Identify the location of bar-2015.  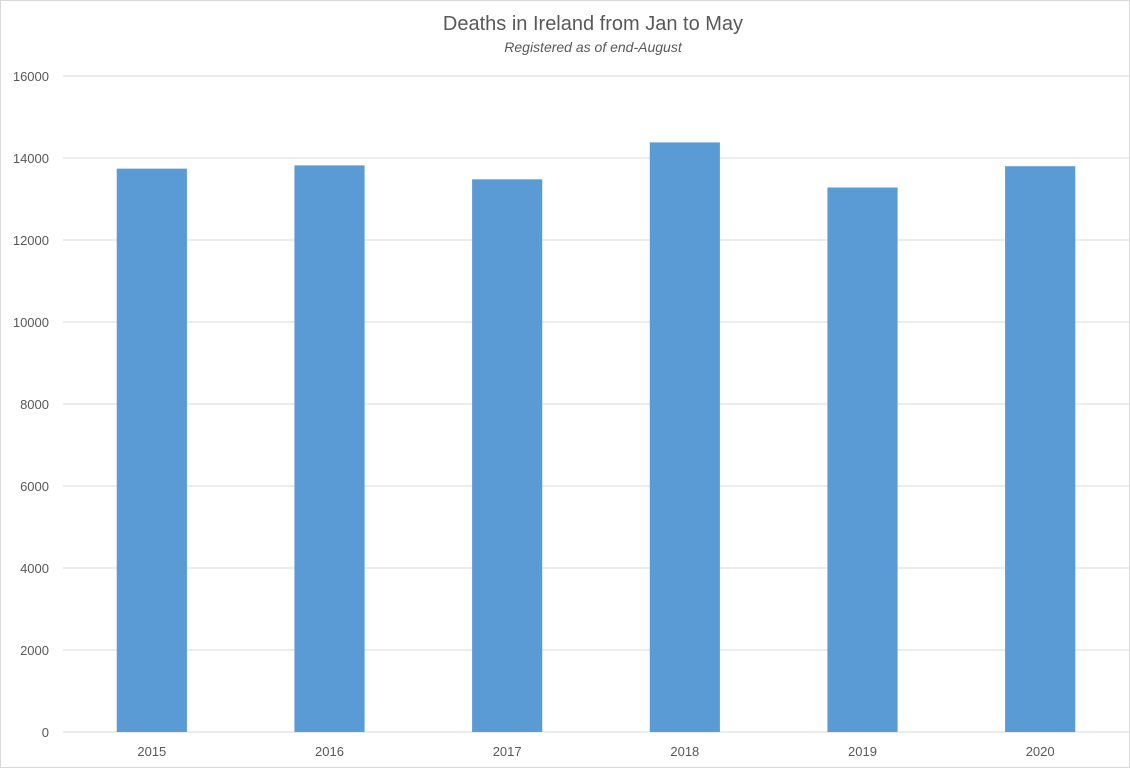
(151, 450).